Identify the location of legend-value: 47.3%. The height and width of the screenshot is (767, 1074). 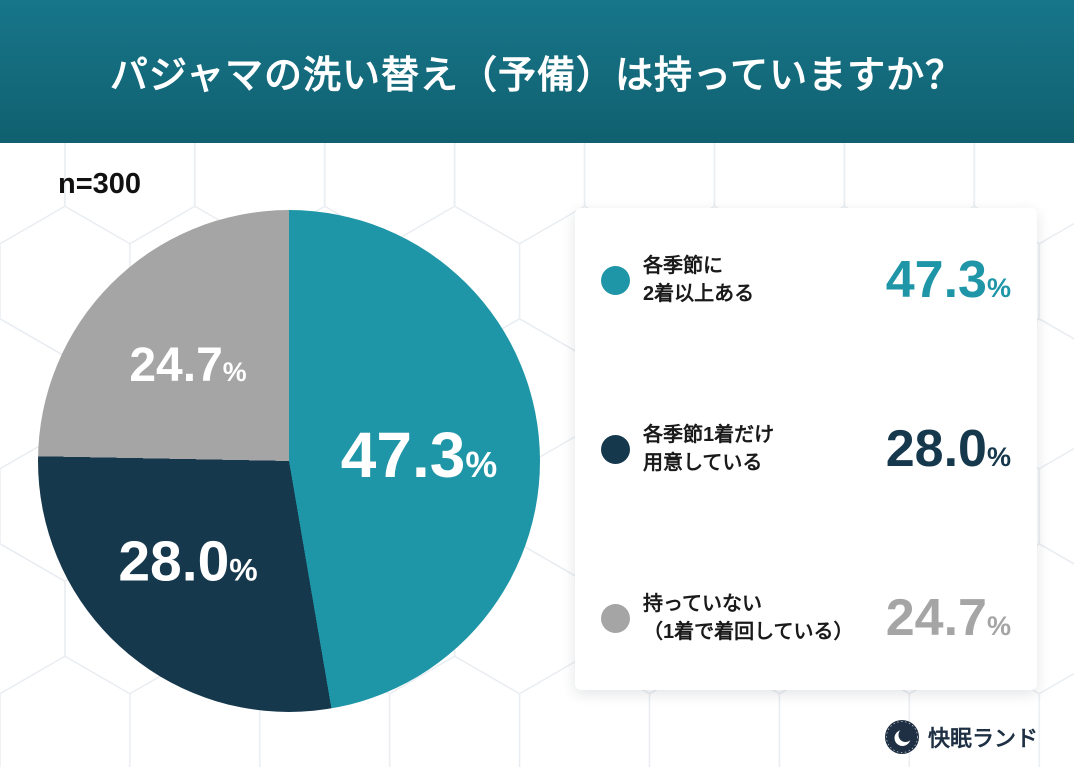
(948, 280).